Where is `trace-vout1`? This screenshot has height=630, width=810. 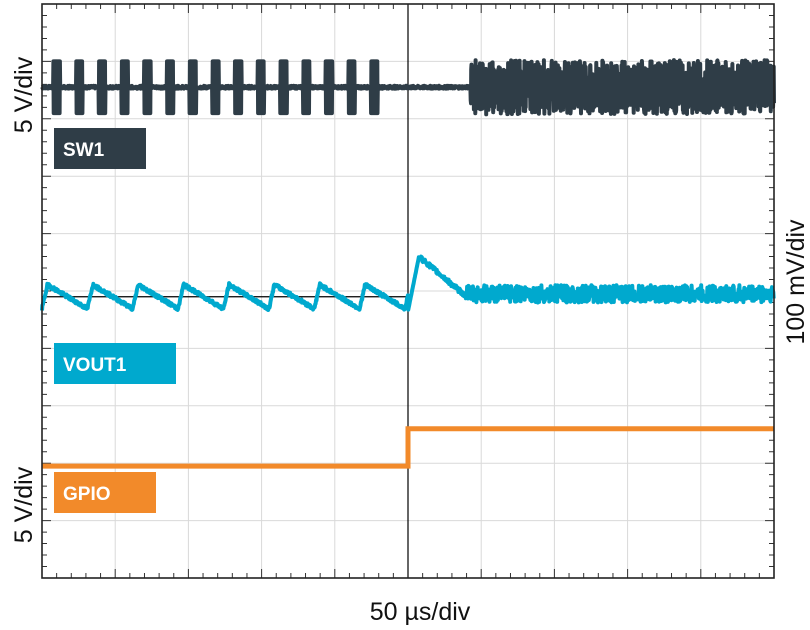 trace-vout1 is located at coordinates (408, 283).